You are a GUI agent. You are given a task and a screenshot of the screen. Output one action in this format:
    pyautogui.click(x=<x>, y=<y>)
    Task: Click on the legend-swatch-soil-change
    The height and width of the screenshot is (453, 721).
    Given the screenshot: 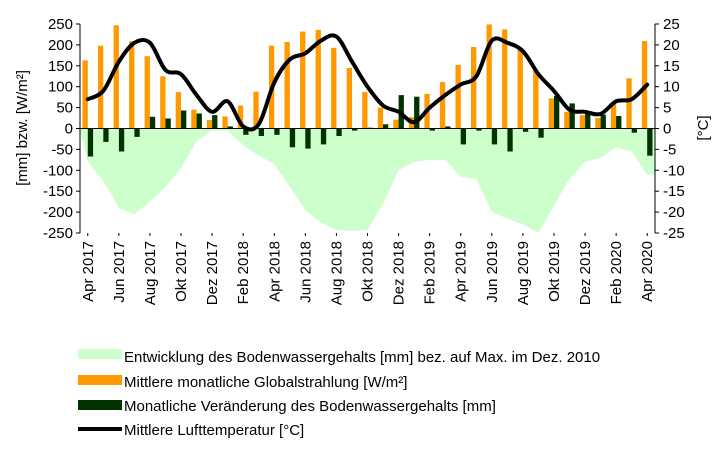 What is the action you would take?
    pyautogui.click(x=100, y=405)
    